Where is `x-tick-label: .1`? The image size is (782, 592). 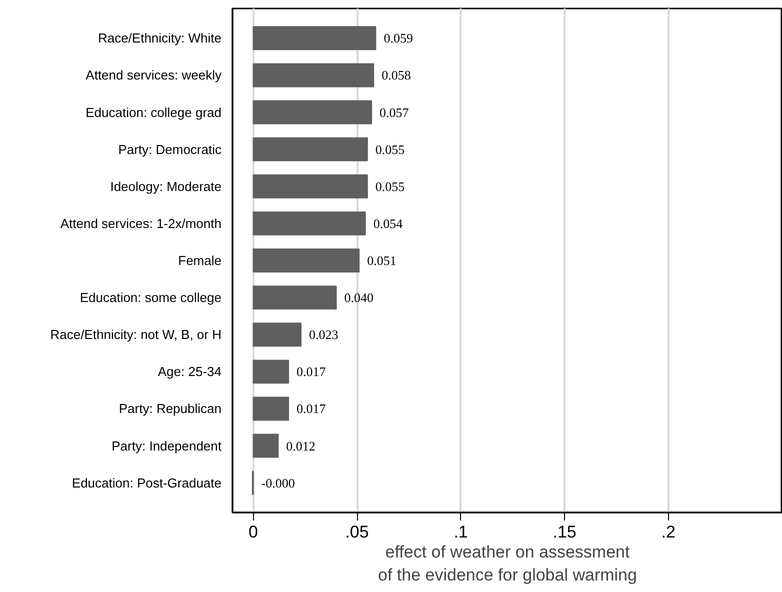
x-tick-label: .1 is located at coordinates (461, 532).